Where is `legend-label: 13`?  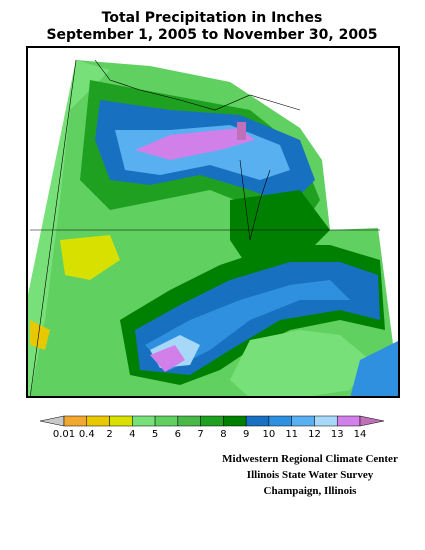
legend-label: 13 is located at coordinates (337, 434).